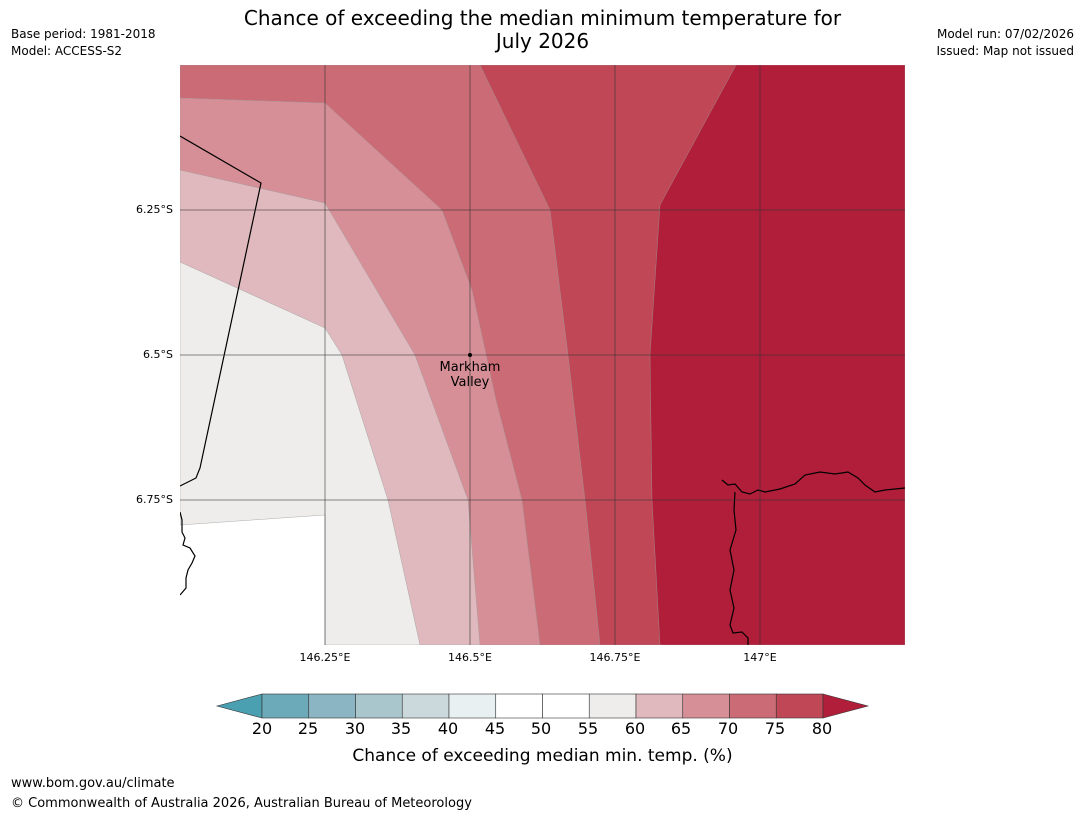  What do you see at coordinates (401, 728) in the screenshot?
I see `colorbar-tick-35: 35` at bounding box center [401, 728].